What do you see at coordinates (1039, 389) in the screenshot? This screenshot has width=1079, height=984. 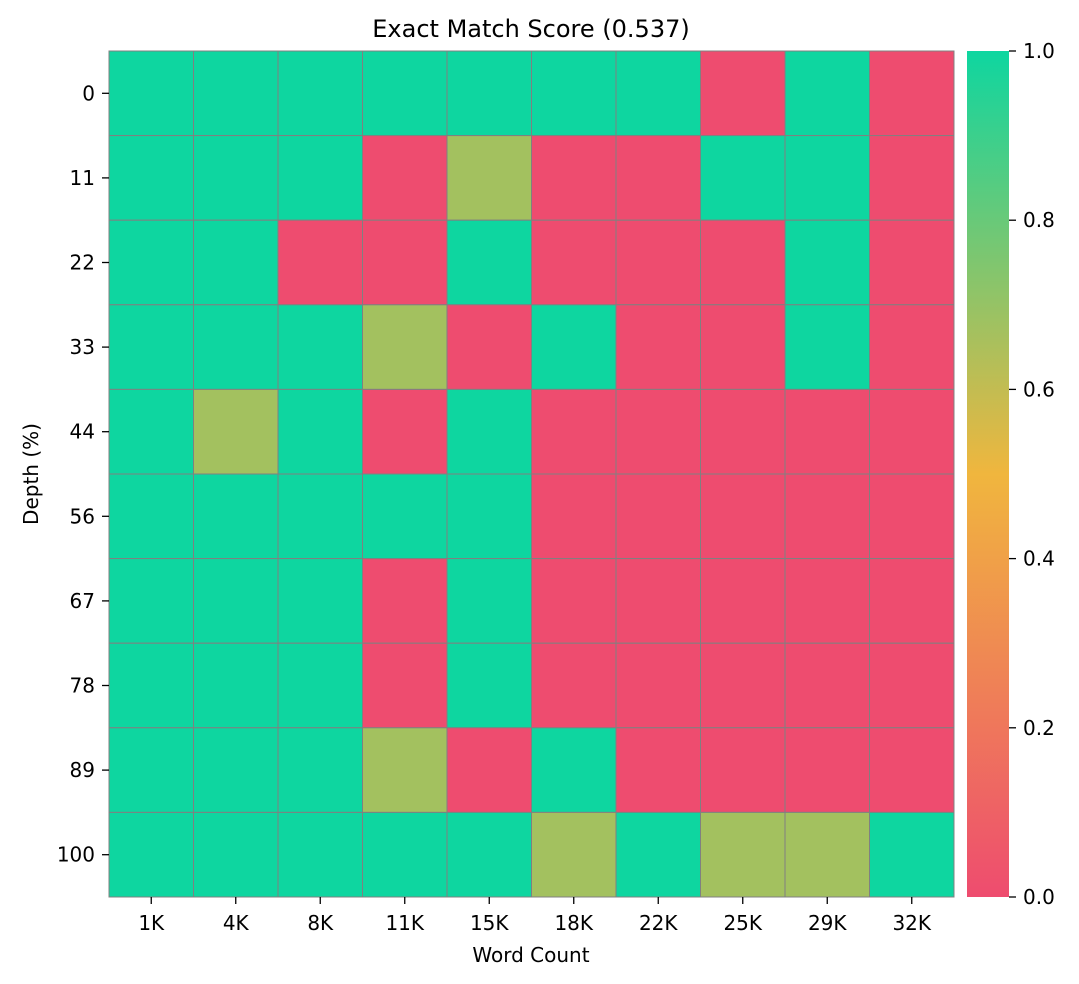 I see `colorbar-tick-label: 0.6` at bounding box center [1039, 389].